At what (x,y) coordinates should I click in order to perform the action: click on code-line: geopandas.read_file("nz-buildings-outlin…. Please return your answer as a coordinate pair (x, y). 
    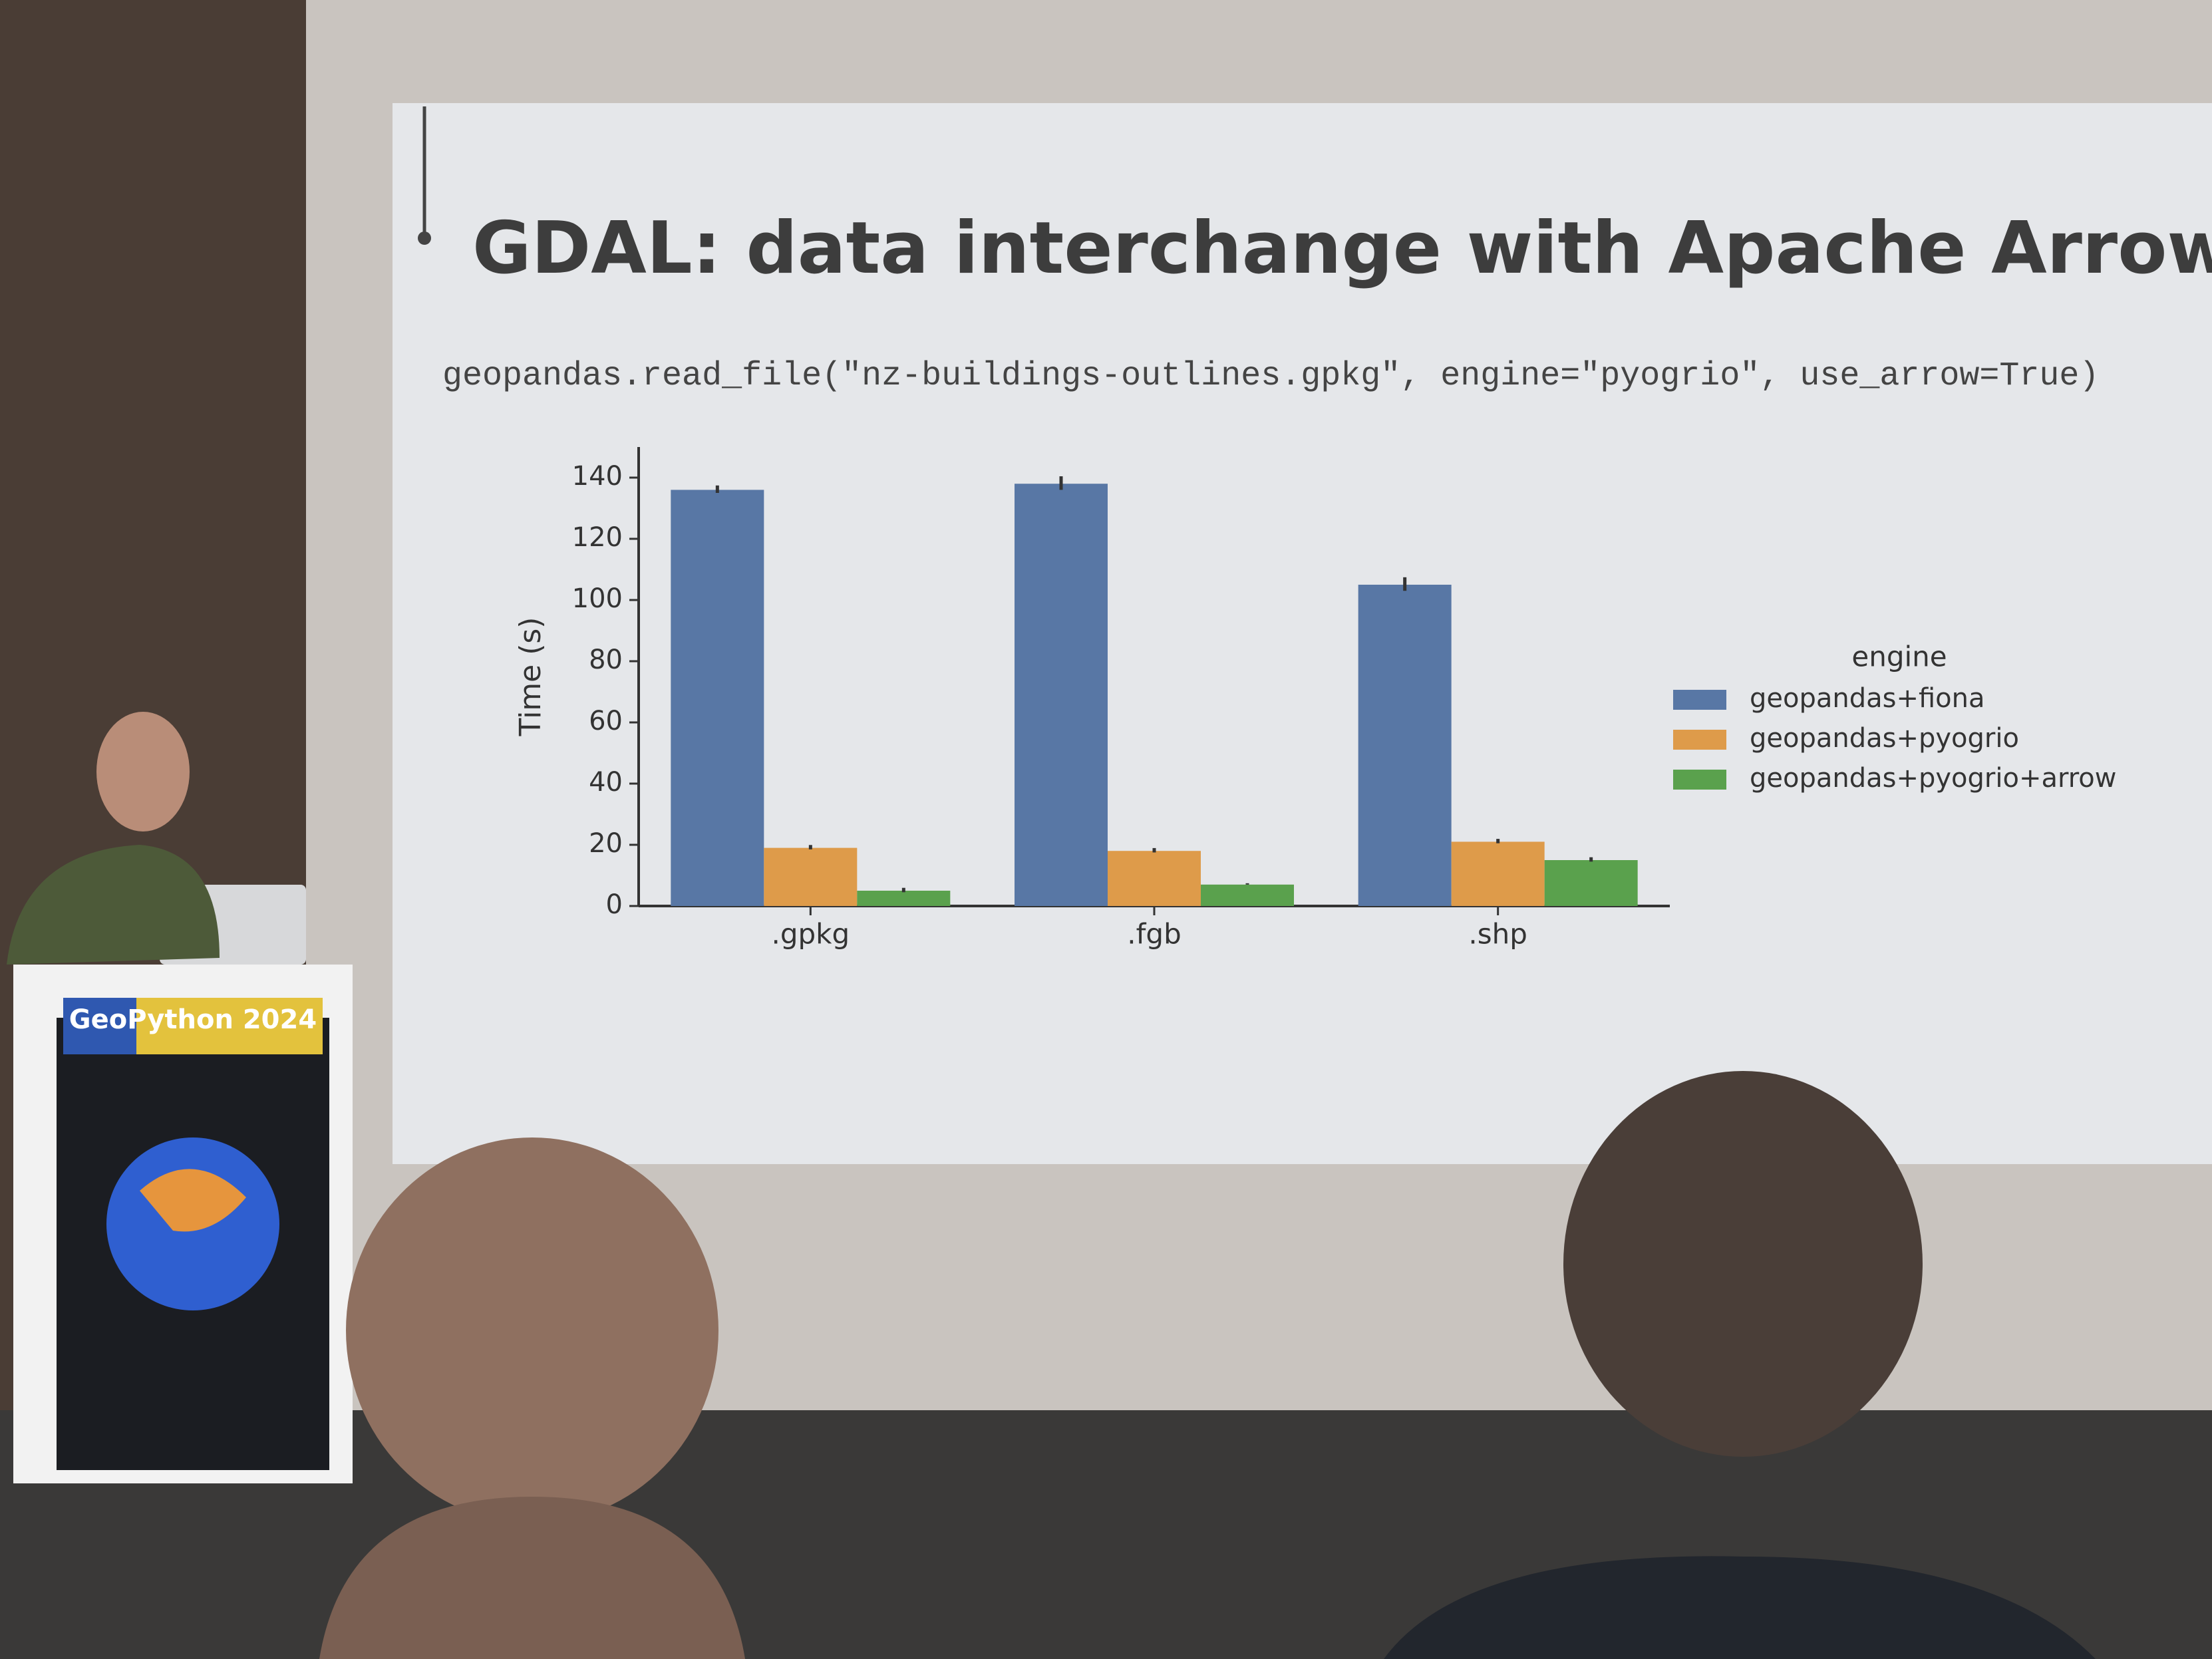
    Looking at the image, I should click on (1270, 376).